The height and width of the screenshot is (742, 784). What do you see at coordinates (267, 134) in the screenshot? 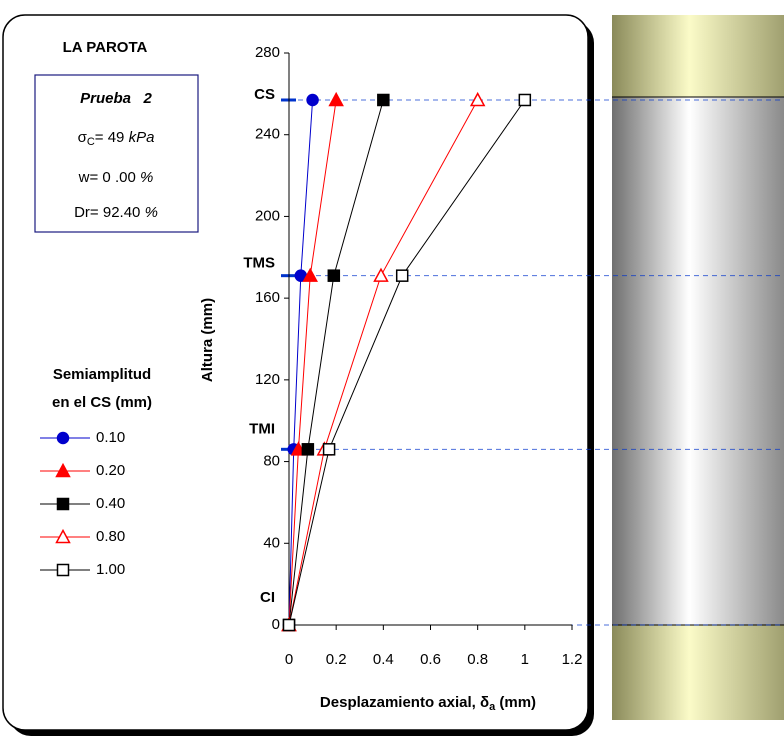
I see `y-tick-label: 240` at bounding box center [267, 134].